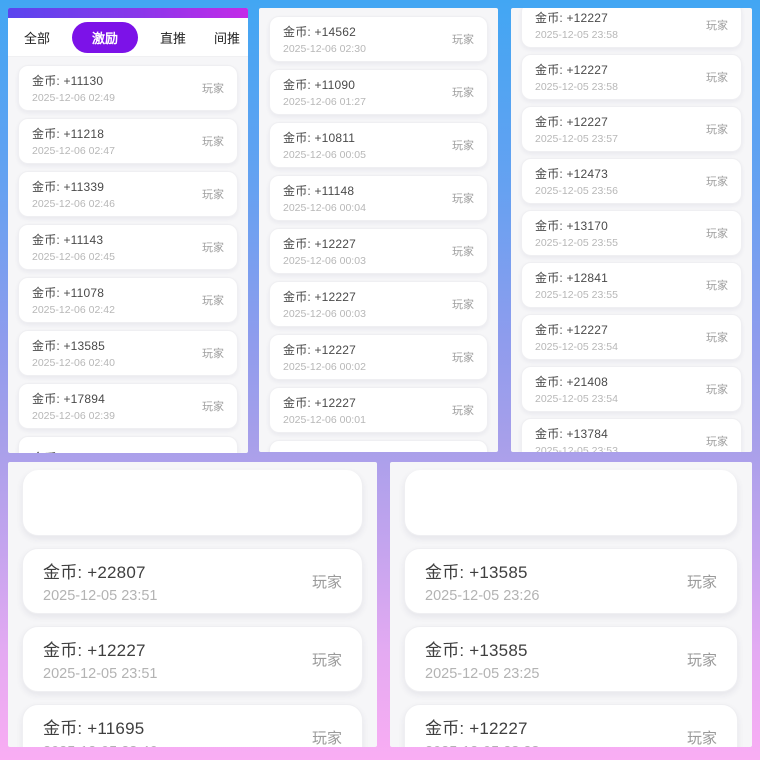 The width and height of the screenshot is (760, 760). What do you see at coordinates (319, 138) in the screenshot?
I see `coin-amount: 金币: +10811` at bounding box center [319, 138].